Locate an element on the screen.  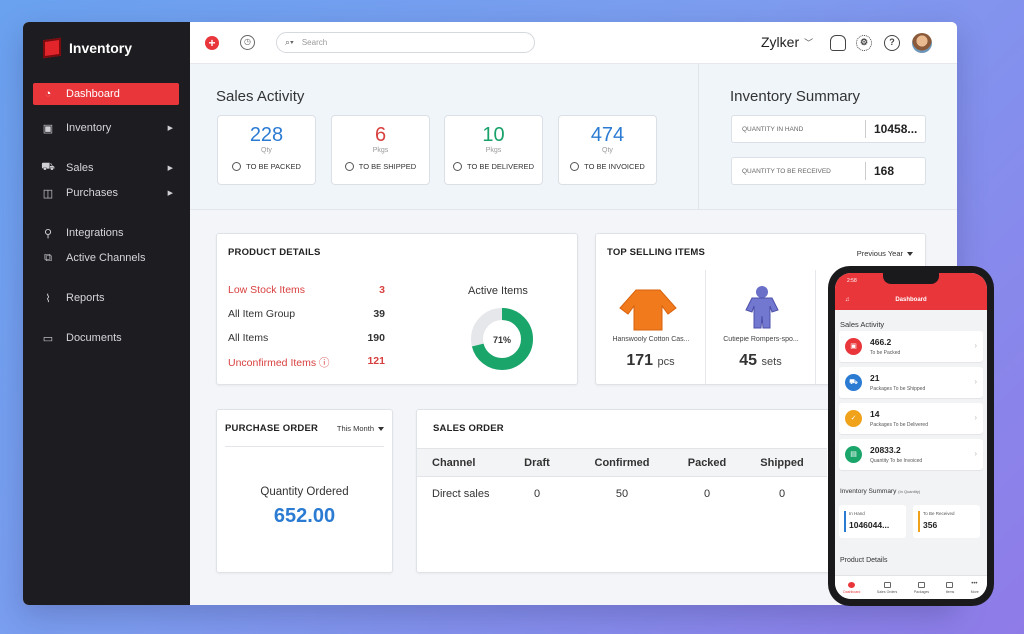
quantity-ordered-label: Quantity Ordered is located at coordinates (304, 492).